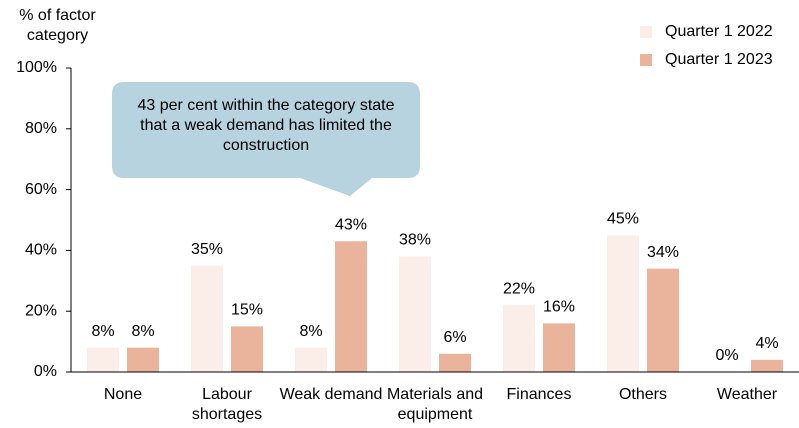  What do you see at coordinates (539, 394) in the screenshot?
I see `x-tick-label: Finances` at bounding box center [539, 394].